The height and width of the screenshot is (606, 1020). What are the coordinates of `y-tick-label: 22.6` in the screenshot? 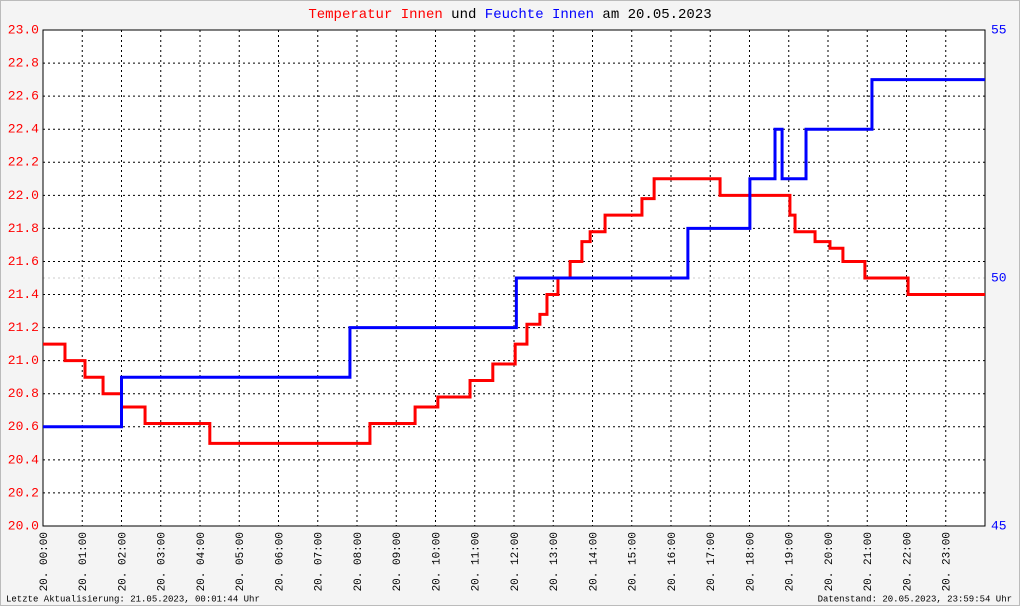 It's located at (23, 96).